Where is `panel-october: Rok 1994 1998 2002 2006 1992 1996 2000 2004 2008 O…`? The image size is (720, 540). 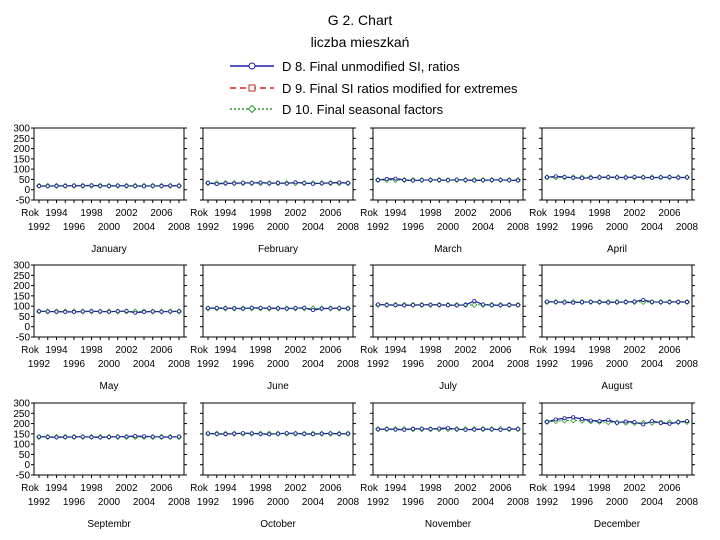 panel-october: Rok 1994 1998 2002 2006 1992 1996 2000 2004 2008 O… is located at coordinates (275, 466).